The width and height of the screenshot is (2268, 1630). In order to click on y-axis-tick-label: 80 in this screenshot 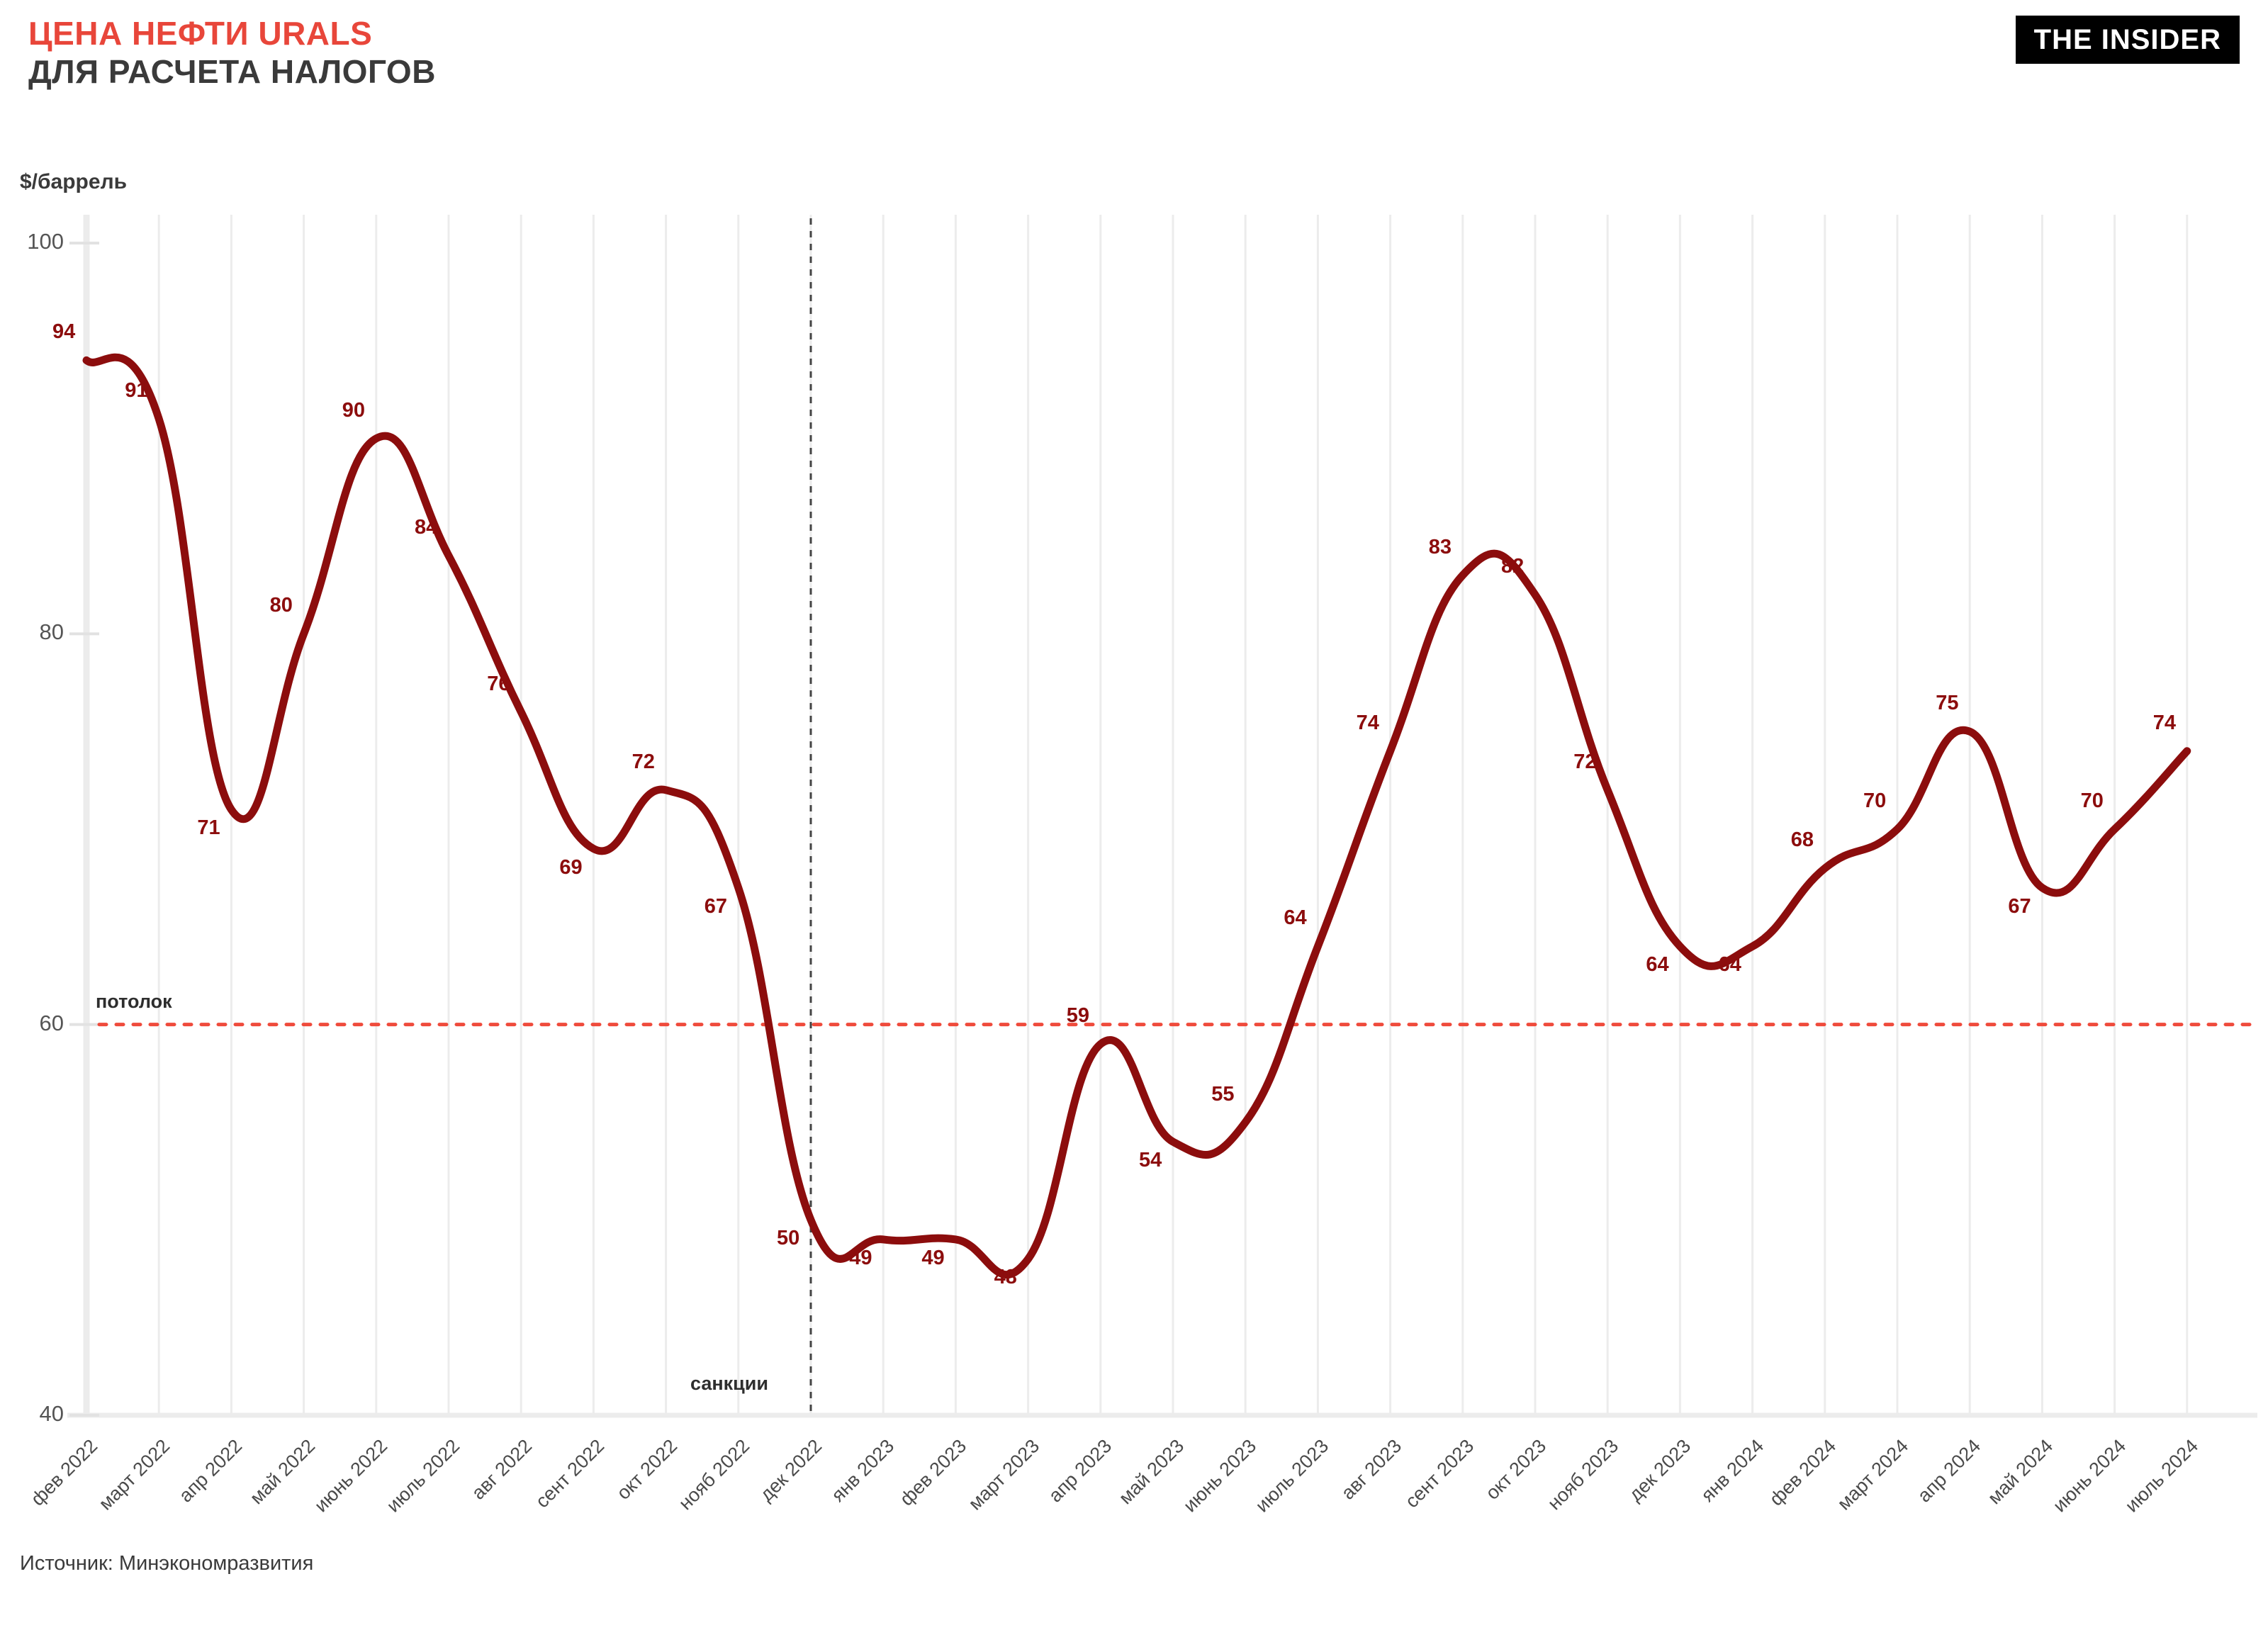, I will do `click(51, 632)`.